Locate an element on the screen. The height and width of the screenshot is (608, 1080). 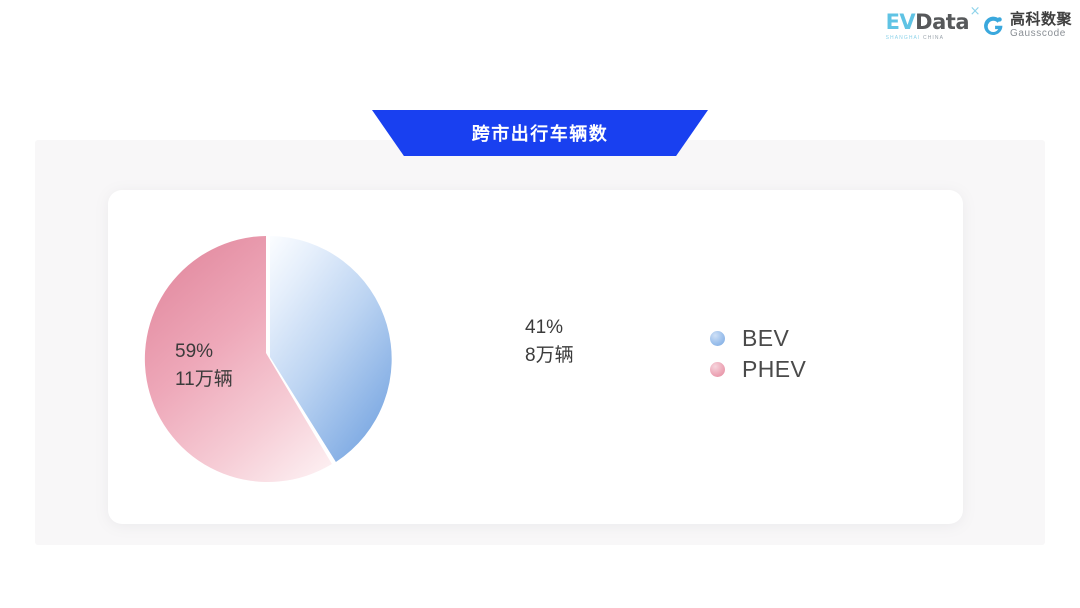
legend-label-phev: PHEV is located at coordinates (774, 369).